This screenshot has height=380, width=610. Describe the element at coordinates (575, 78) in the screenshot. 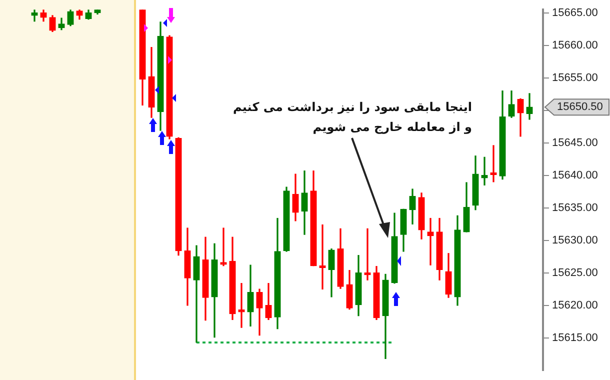

I see `y-tick-label: 15655.00` at that location.